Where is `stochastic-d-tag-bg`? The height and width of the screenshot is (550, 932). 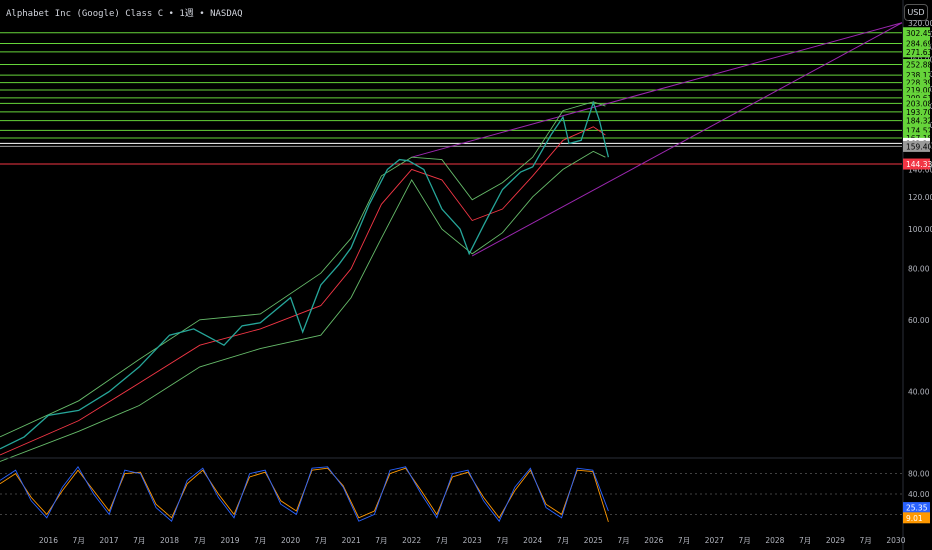 stochastic-d-tag-bg is located at coordinates (916, 518).